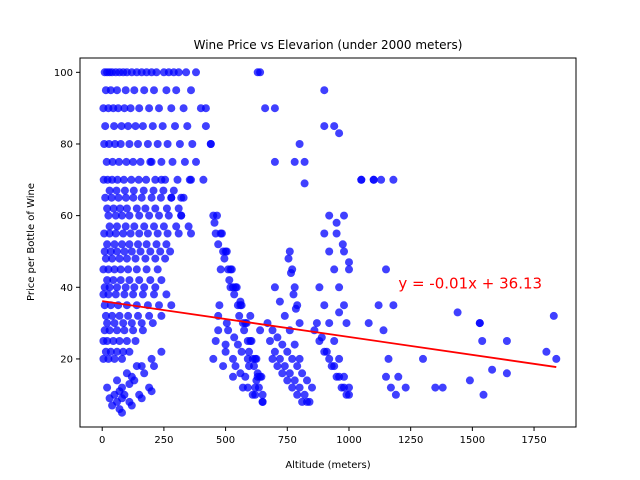 This screenshot has height=480, width=640. I want to click on x-tick-label: 250, so click(163, 440).